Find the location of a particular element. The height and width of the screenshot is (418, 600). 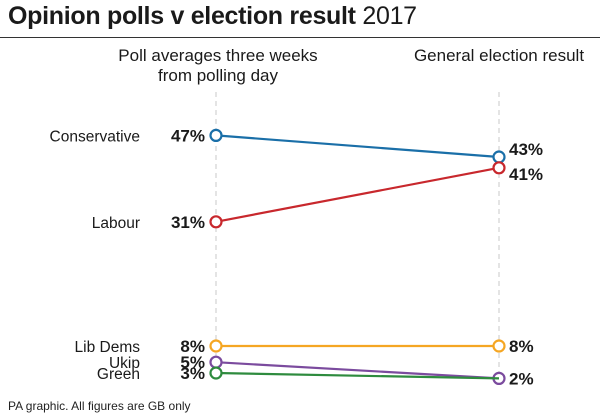

series-line-green is located at coordinates (357, 375).